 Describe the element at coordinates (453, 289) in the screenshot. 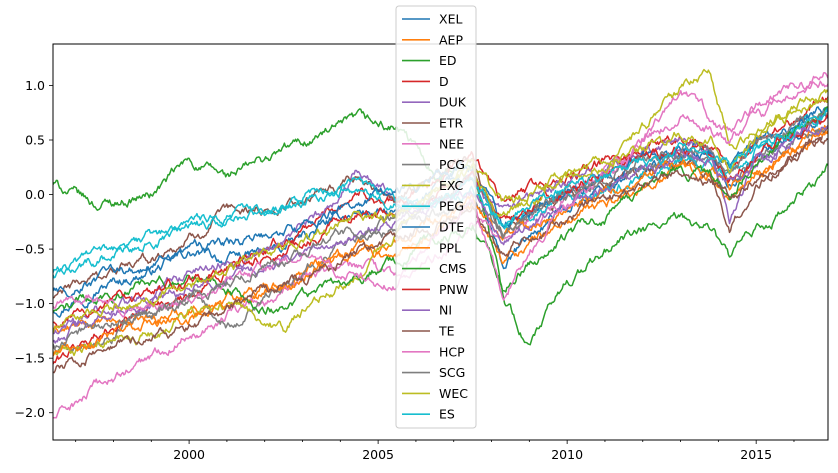

I see `legend-label-pnw: PNW` at that location.